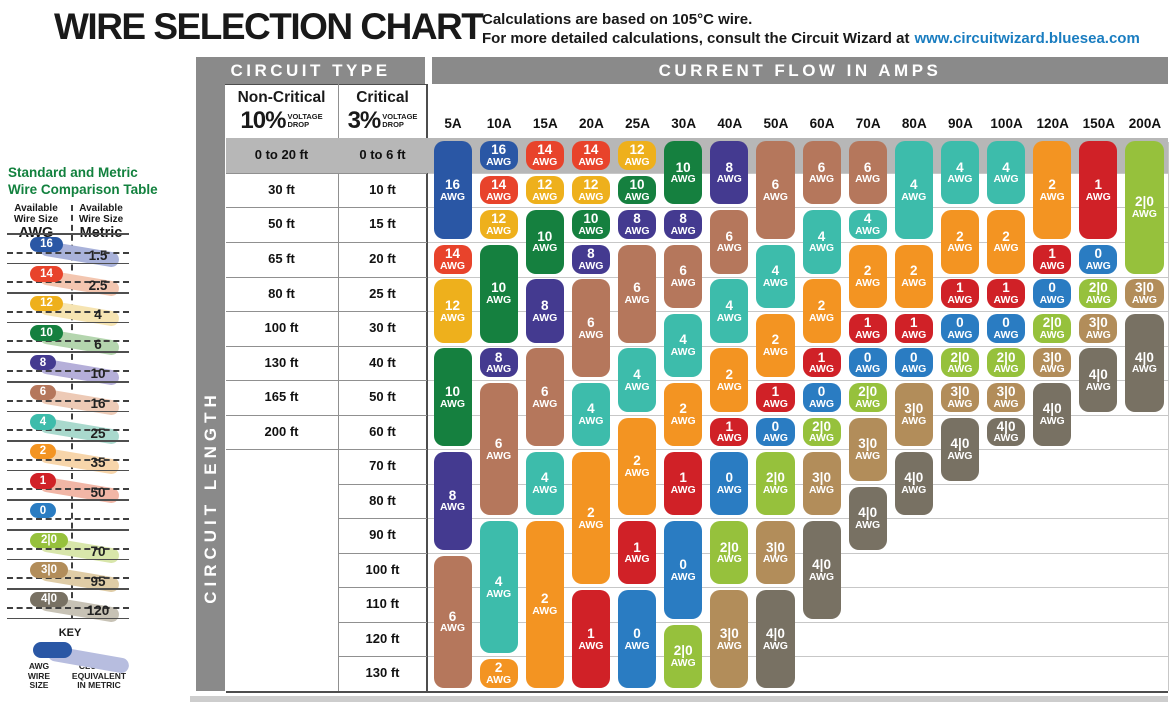 Image resolution: width=1171 pixels, height=702 pixels. Describe the element at coordinates (960, 322) in the screenshot. I see `awg-pill-size: 0` at that location.